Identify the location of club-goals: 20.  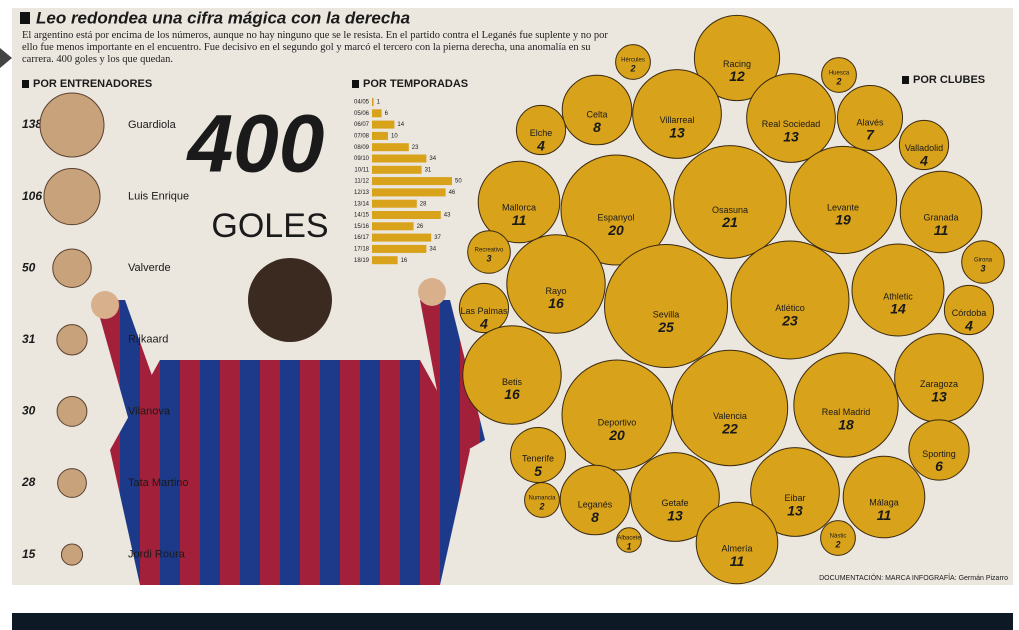
(615, 230).